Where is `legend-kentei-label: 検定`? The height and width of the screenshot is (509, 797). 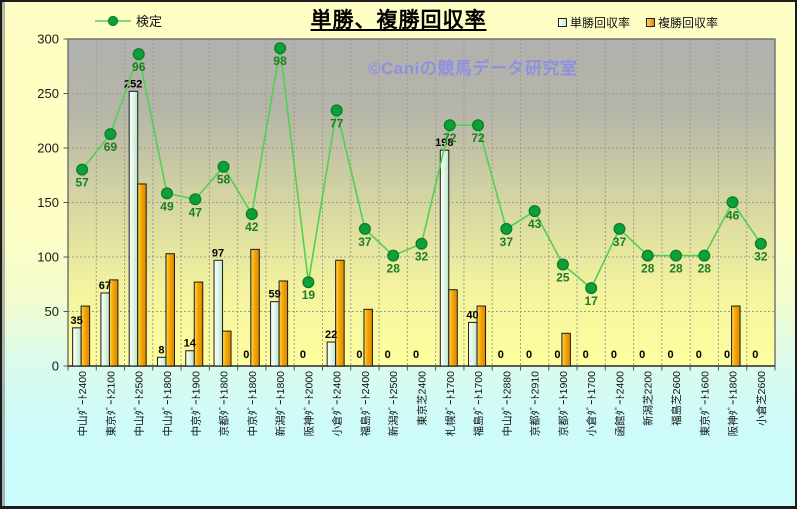
legend-kentei-label: 検定 is located at coordinates (149, 21).